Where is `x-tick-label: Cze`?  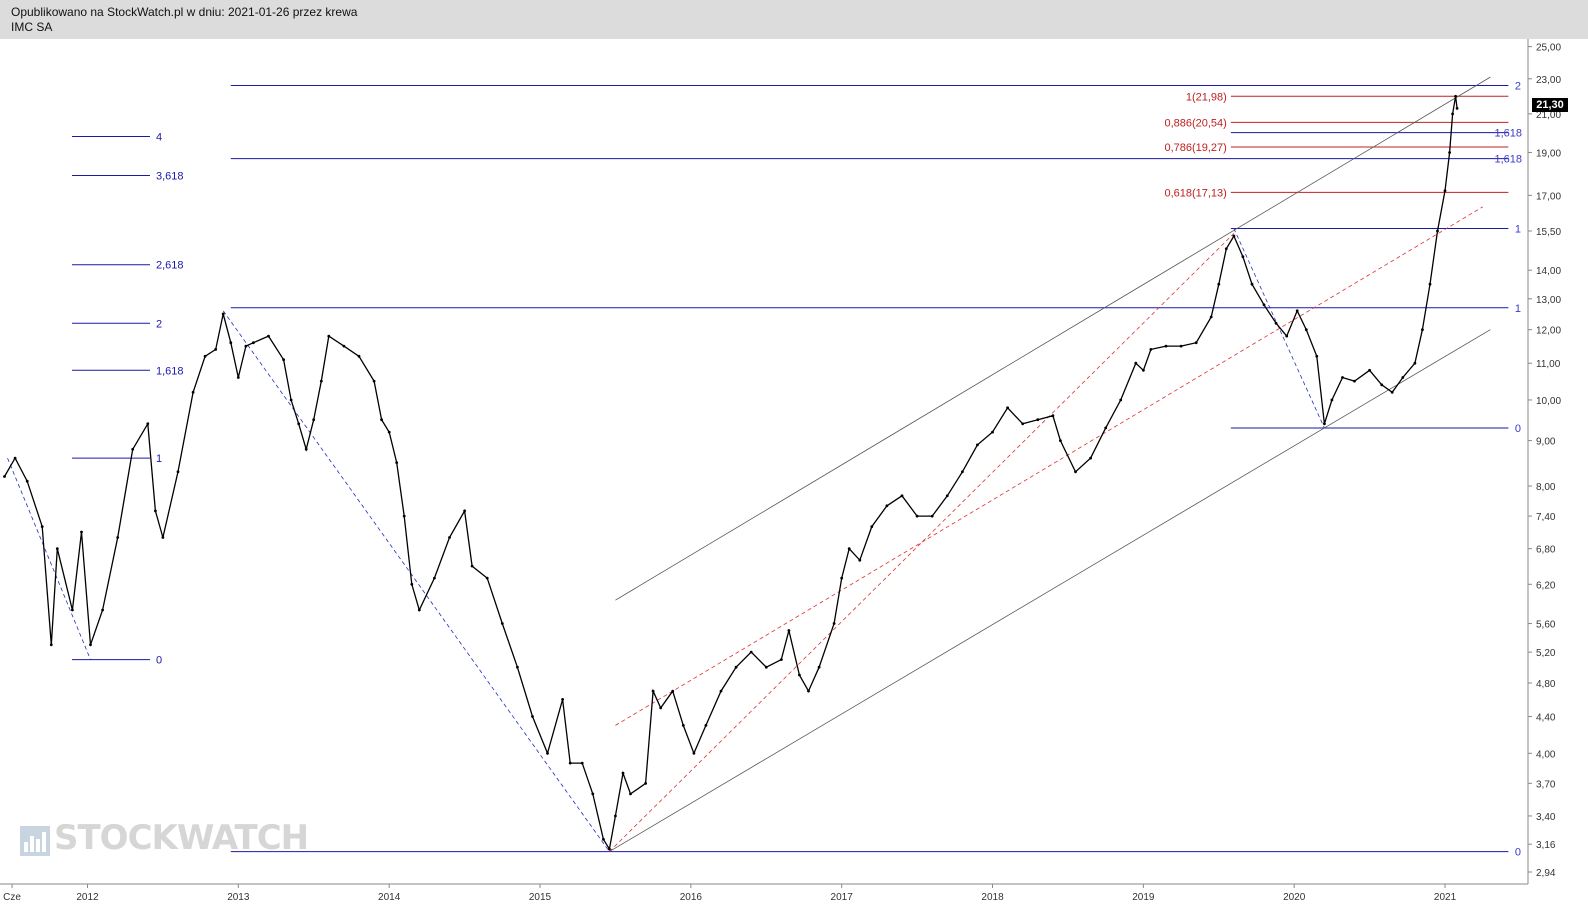
x-tick-label: Cze is located at coordinates (12, 897).